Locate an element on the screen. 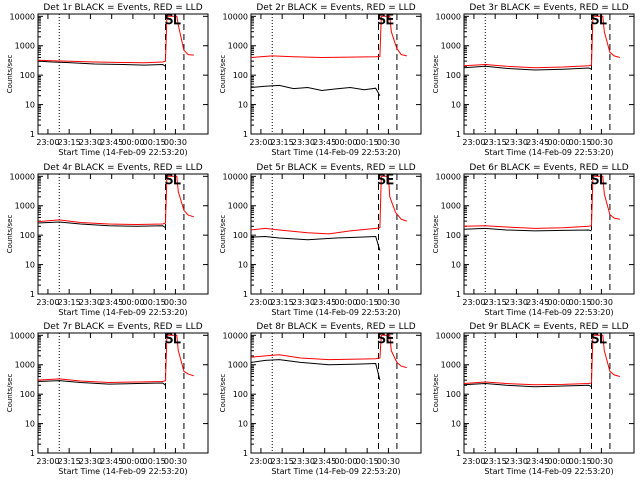 Image resolution: width=640 pixels, height=480 pixels. plot-title: Det 7r BLACK = Events, RED = LLD is located at coordinates (122, 327).